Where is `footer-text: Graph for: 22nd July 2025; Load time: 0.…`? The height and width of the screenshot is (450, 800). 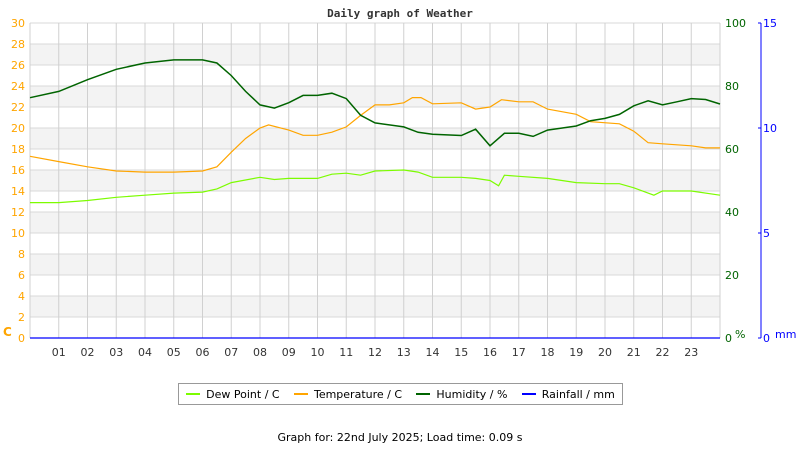
footer-text: Graph for: 22nd July 2025; Load time: 0.… is located at coordinates (400, 437).